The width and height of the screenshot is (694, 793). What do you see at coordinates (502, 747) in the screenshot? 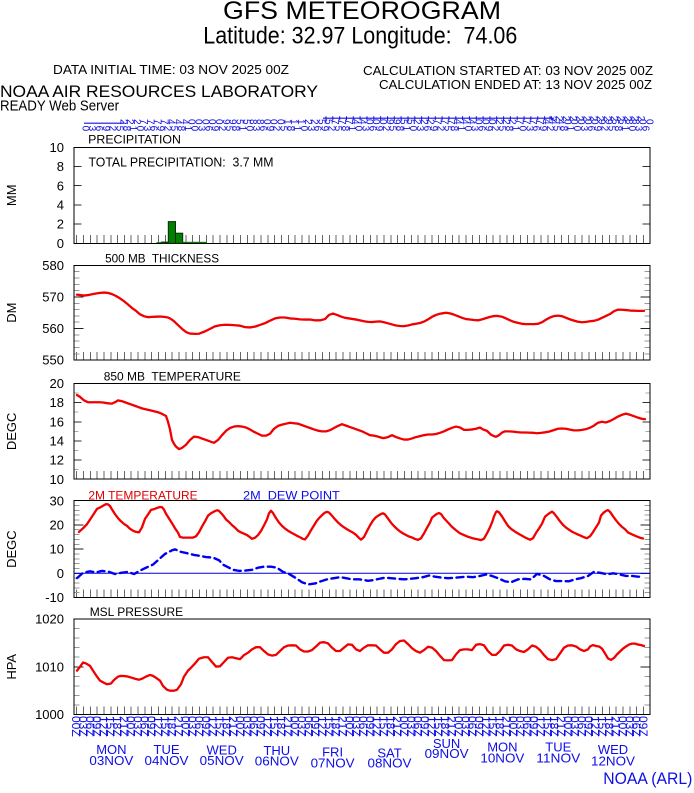
I see `svg-text: MON` at bounding box center [502, 747].